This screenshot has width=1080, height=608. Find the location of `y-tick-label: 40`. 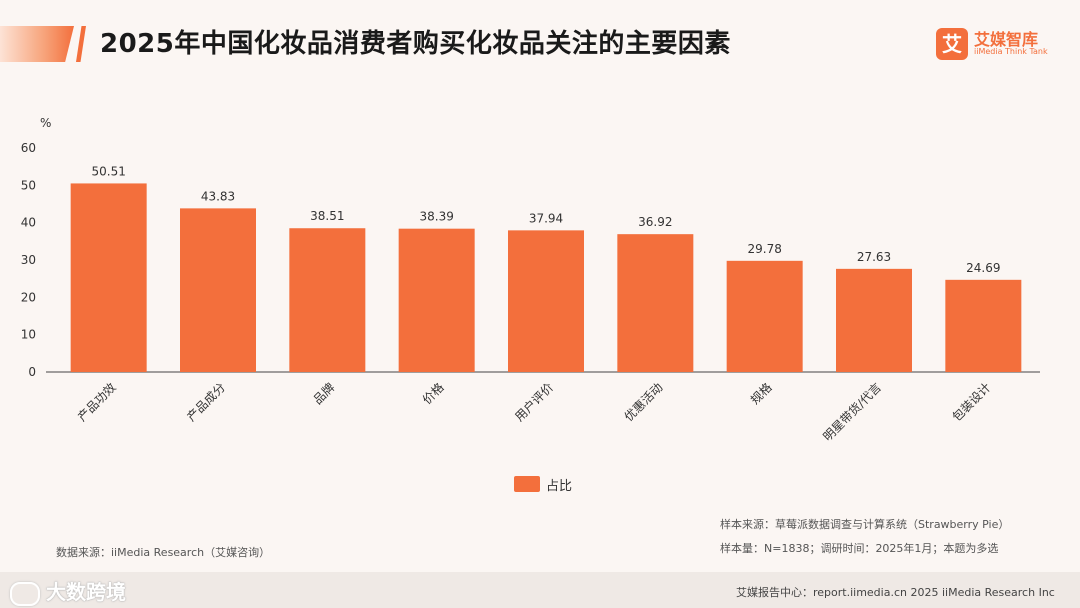

y-tick-label: 40 is located at coordinates (28, 223).